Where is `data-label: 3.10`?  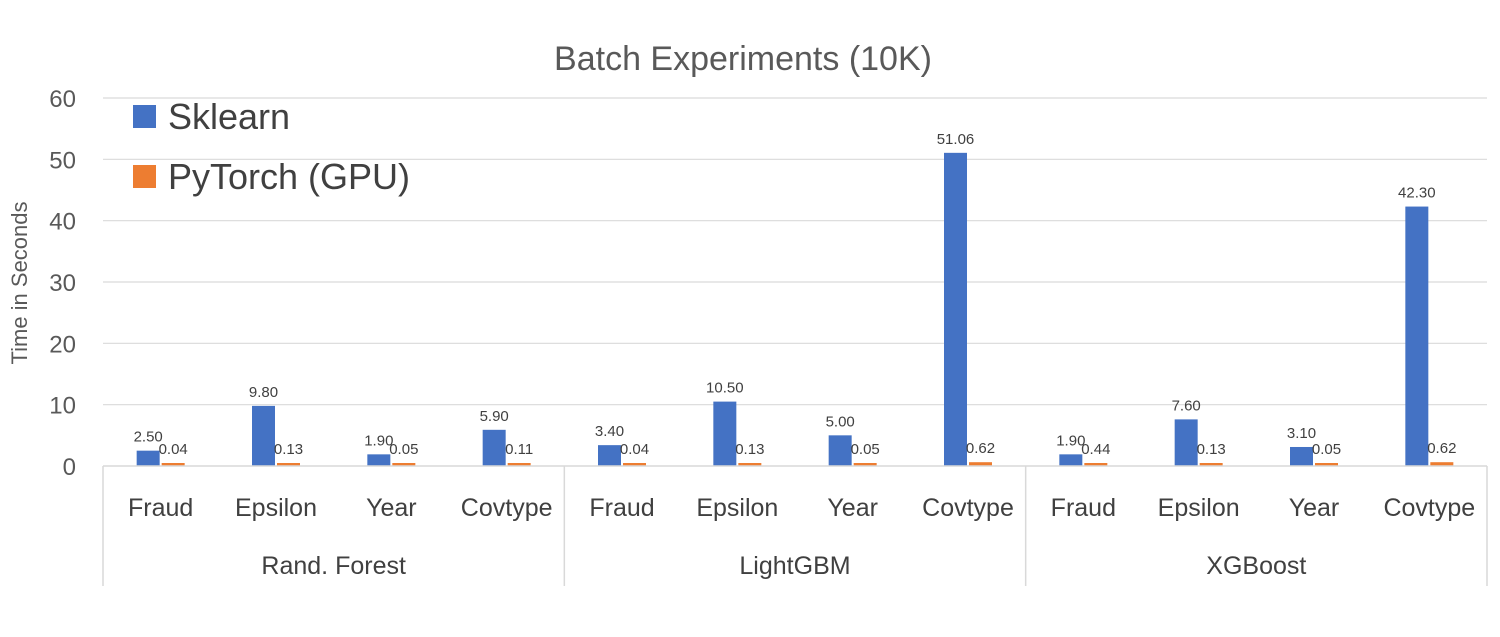 data-label: 3.10 is located at coordinates (1301, 433).